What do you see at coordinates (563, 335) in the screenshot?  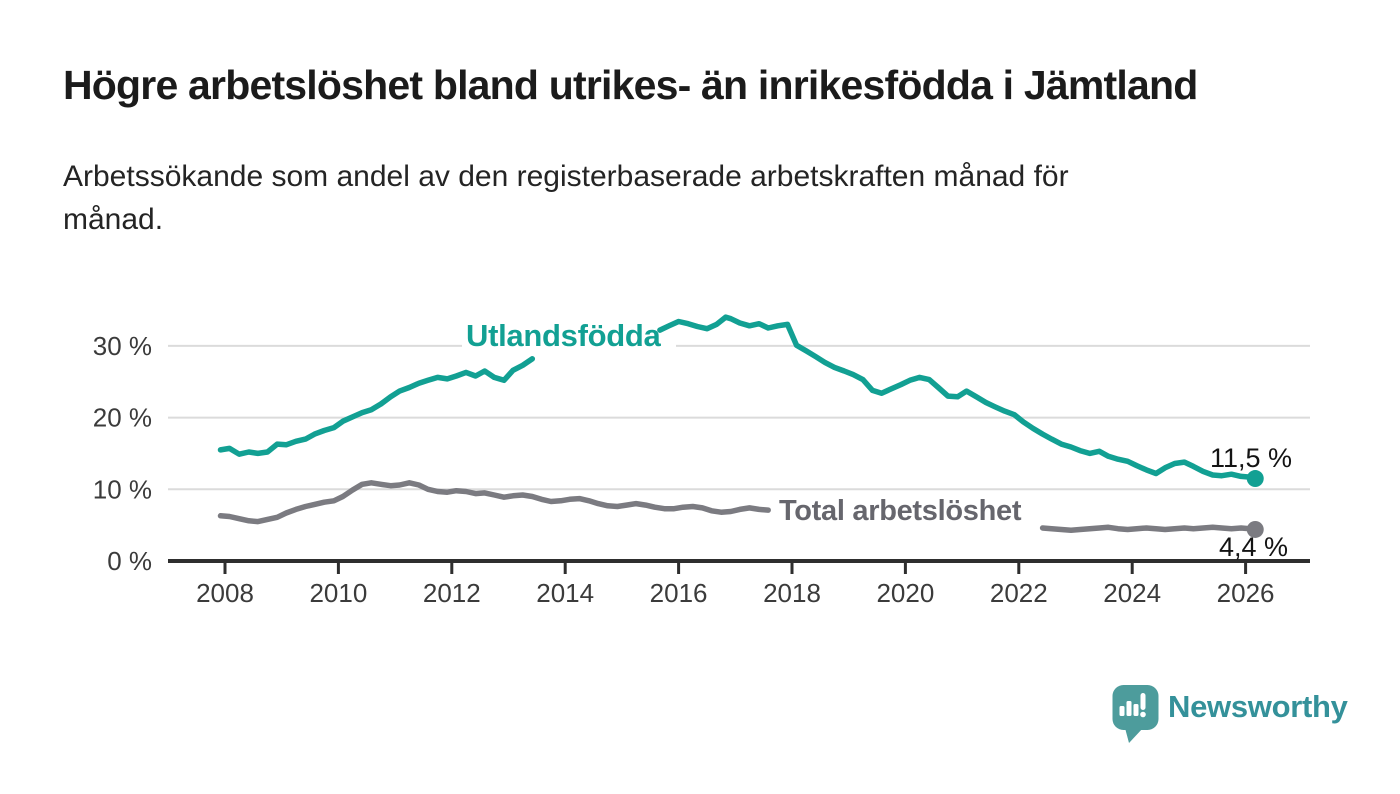 I see `series-label-utlandsfodda: Utlandsfödda` at bounding box center [563, 335].